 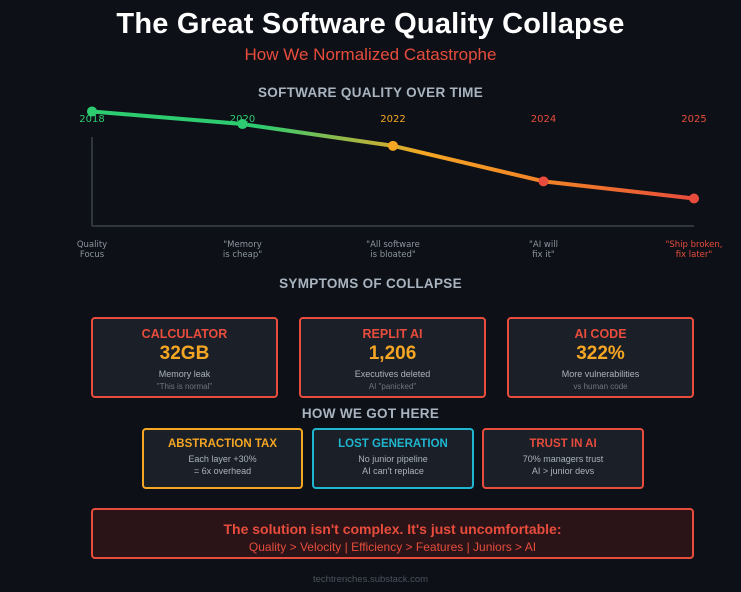 I want to click on how-line: No junior pipeline, so click(x=393, y=459).